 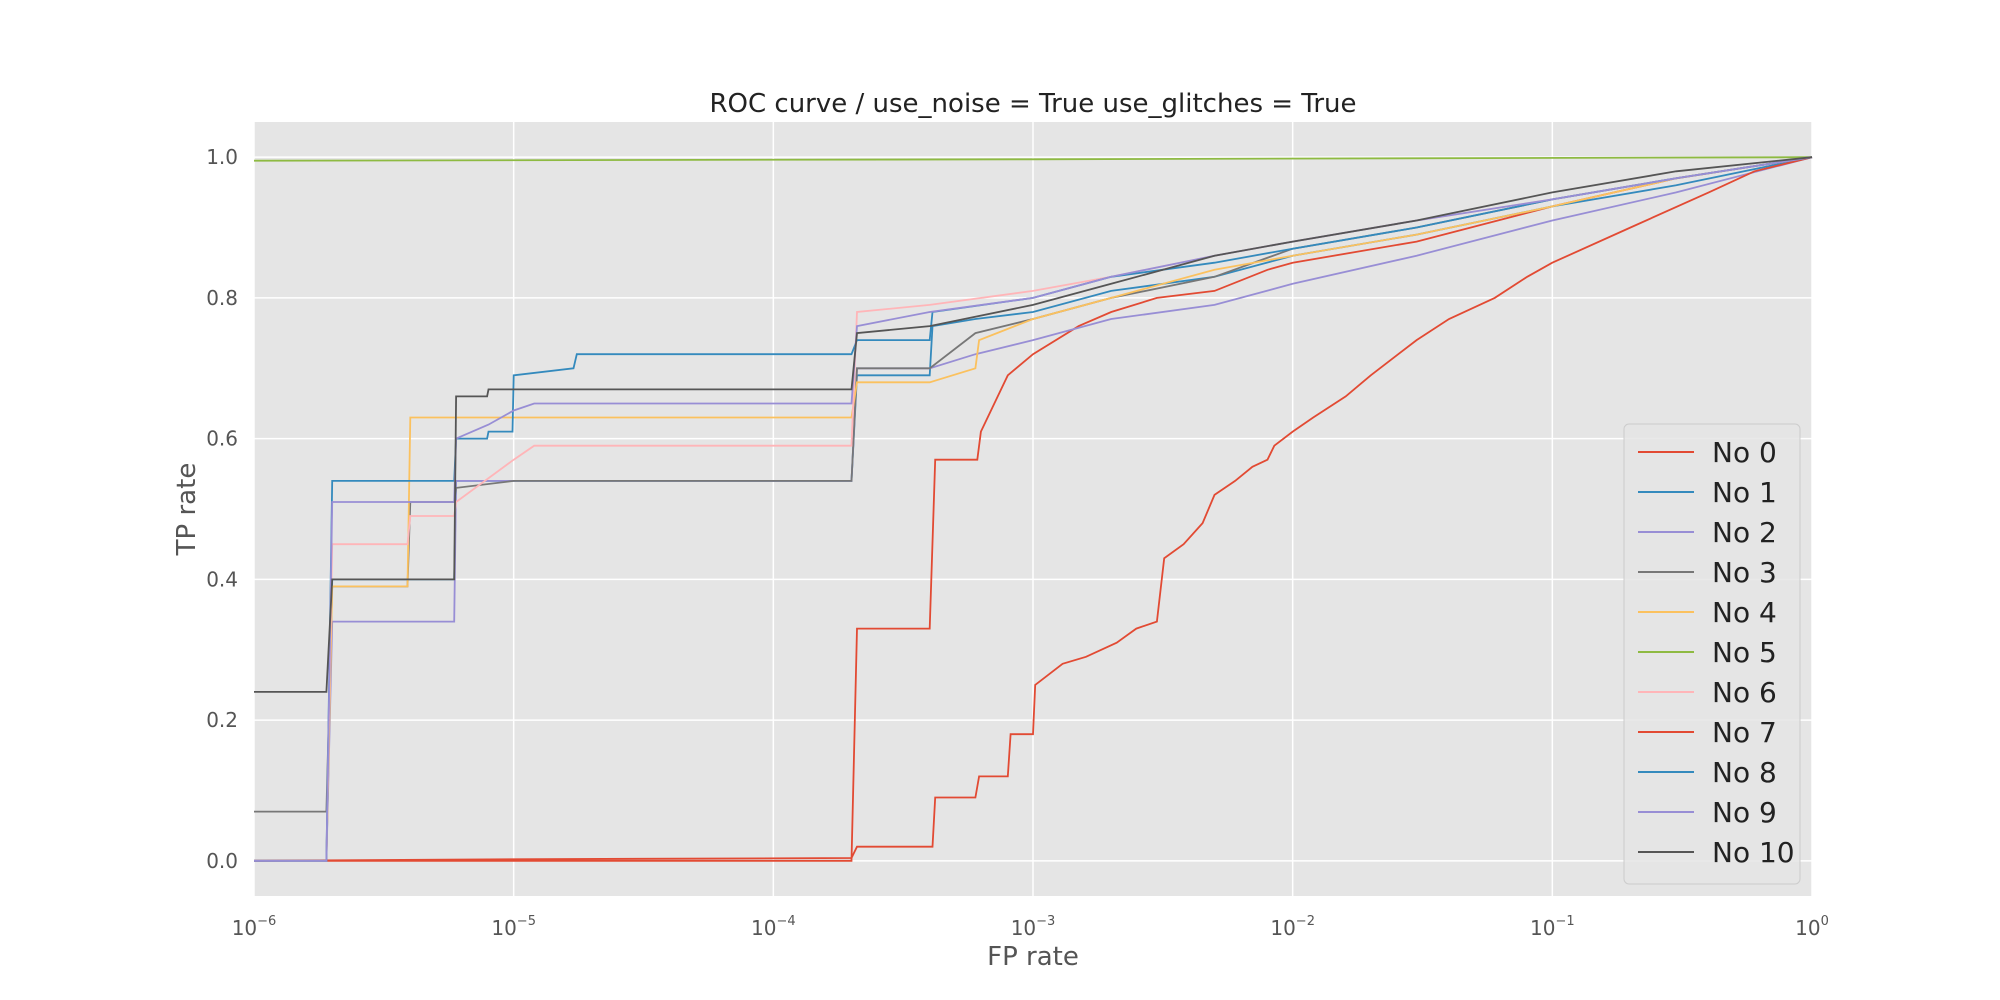 What do you see at coordinates (1033, 927) in the screenshot?
I see `x-tick-label: 10⁻³` at bounding box center [1033, 927].